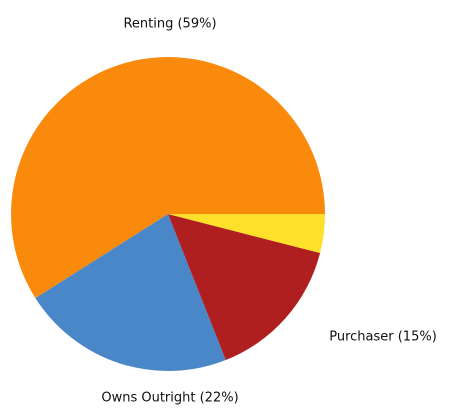 This screenshot has width=466, height=410. Describe the element at coordinates (383, 337) in the screenshot. I see `slice-label: Purchaser (15%)` at that location.